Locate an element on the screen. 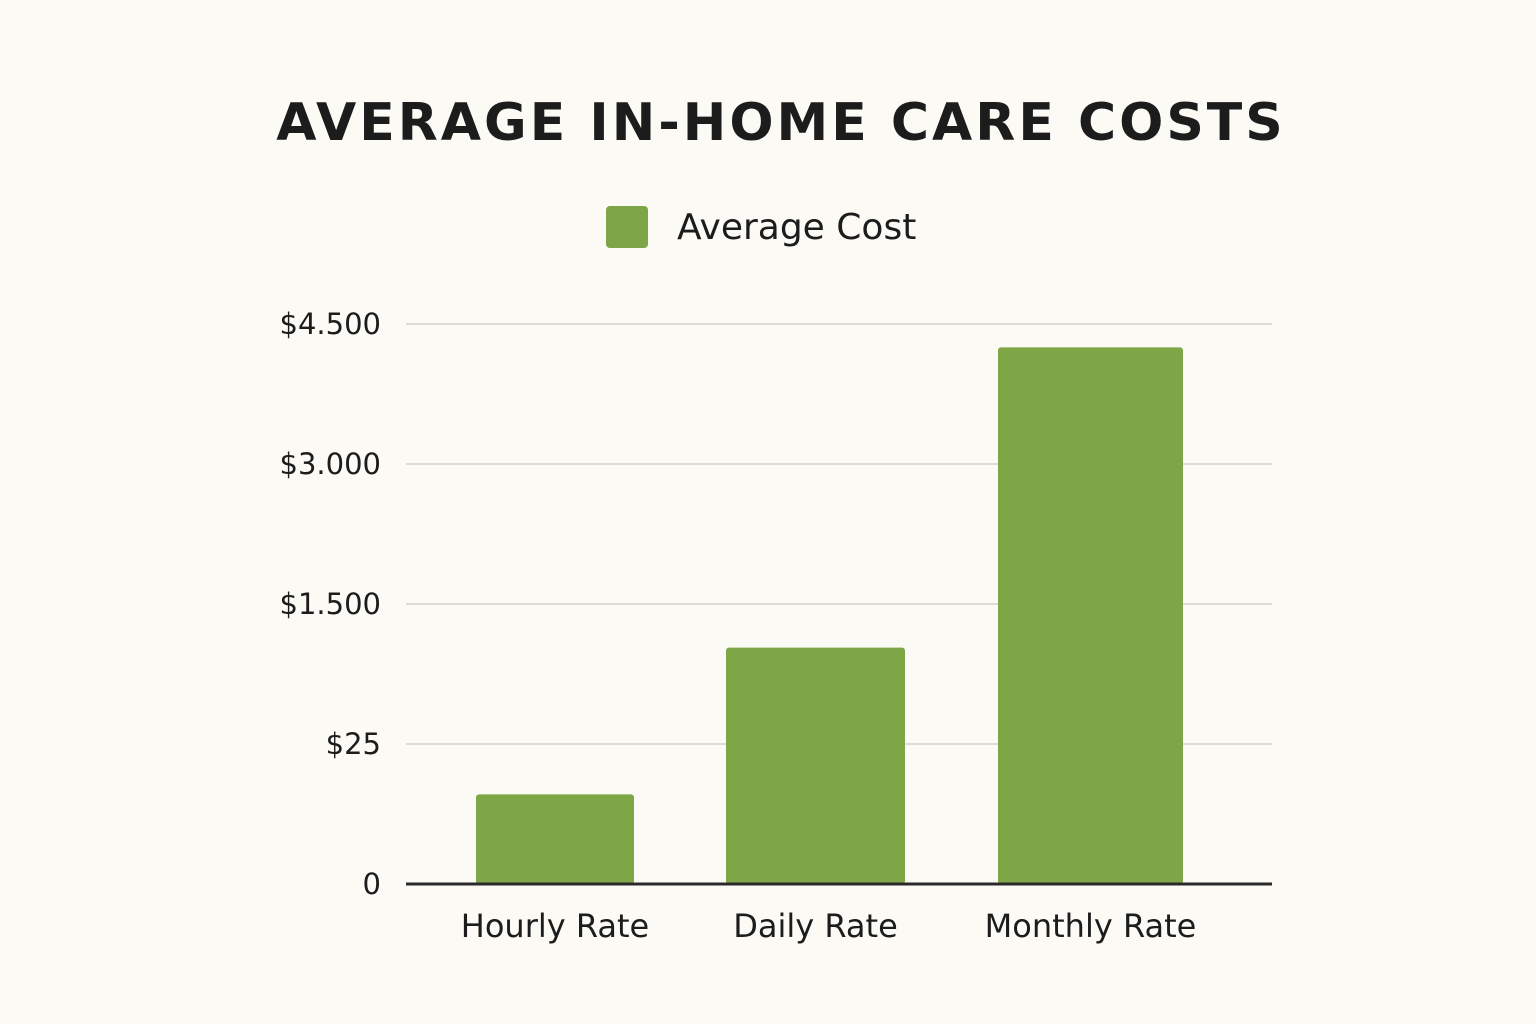 This screenshot has height=1024, width=1536. y-tick-label: $1.500 is located at coordinates (330, 604).